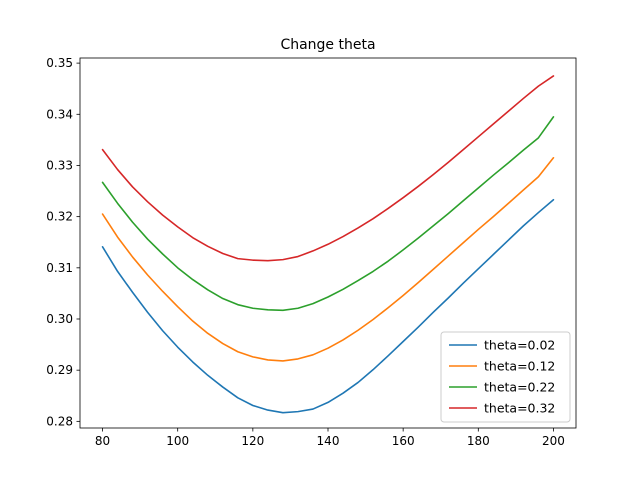 This screenshot has height=480, width=640. What do you see at coordinates (553, 441) in the screenshot?
I see `x-tick-label: 200` at bounding box center [553, 441].